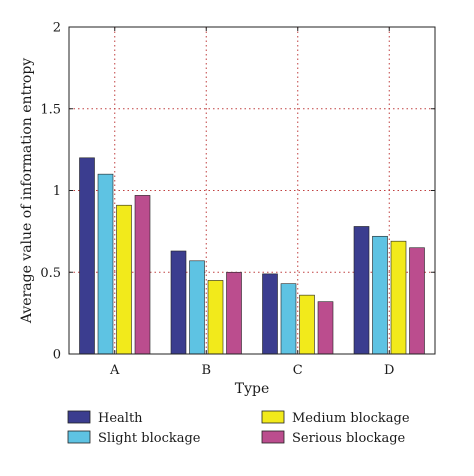 Image resolution: width=474 pixels, height=476 pixels. What do you see at coordinates (398, 297) in the screenshot?
I see `bar-d-medium-blockage` at bounding box center [398, 297].